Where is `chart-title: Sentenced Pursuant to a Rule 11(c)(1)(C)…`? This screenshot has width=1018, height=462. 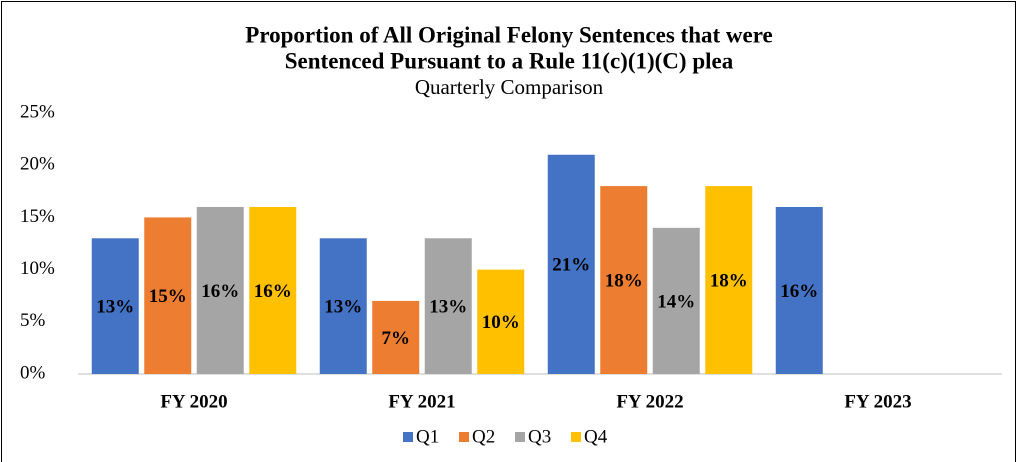 chart-title: Sentenced Pursuant to a Rule 11(c)(1)(C)… is located at coordinates (509, 60).